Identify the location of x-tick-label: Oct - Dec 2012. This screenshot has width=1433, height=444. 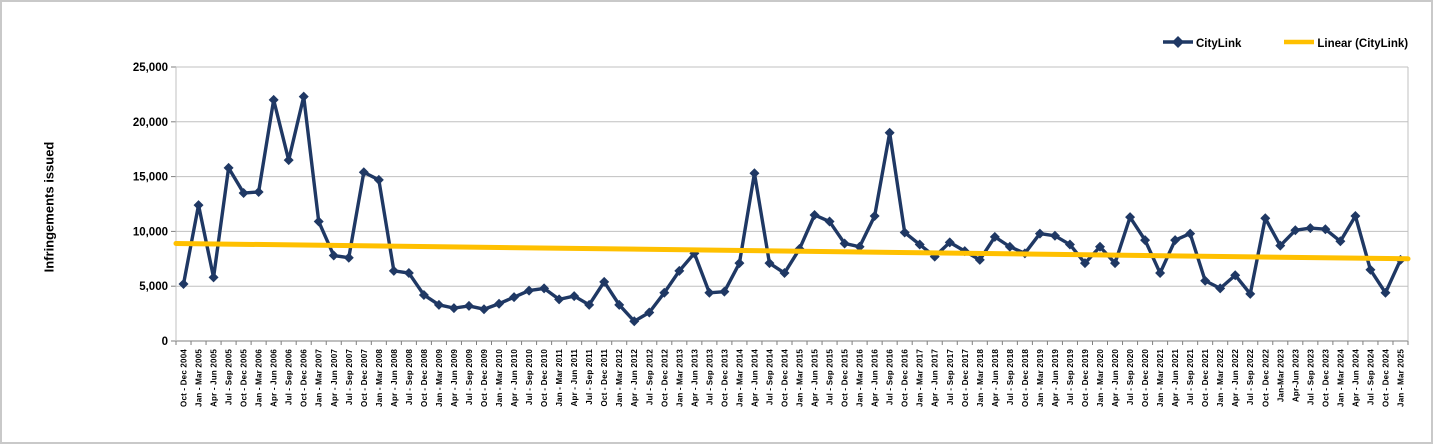
(664, 378).